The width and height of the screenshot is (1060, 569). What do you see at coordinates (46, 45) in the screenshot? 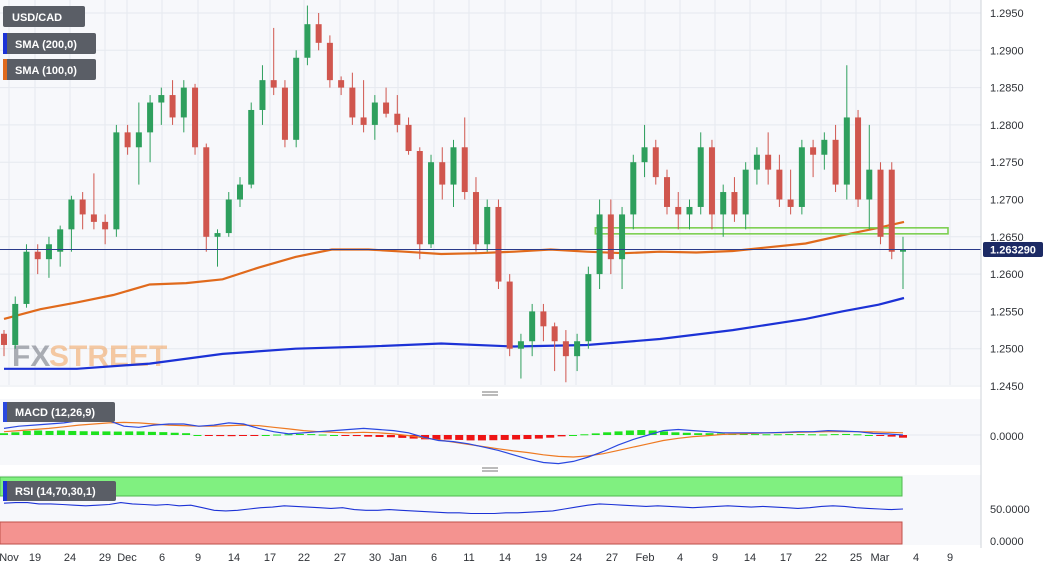
I see `sma200-label: SMA (200,0)` at bounding box center [46, 45].